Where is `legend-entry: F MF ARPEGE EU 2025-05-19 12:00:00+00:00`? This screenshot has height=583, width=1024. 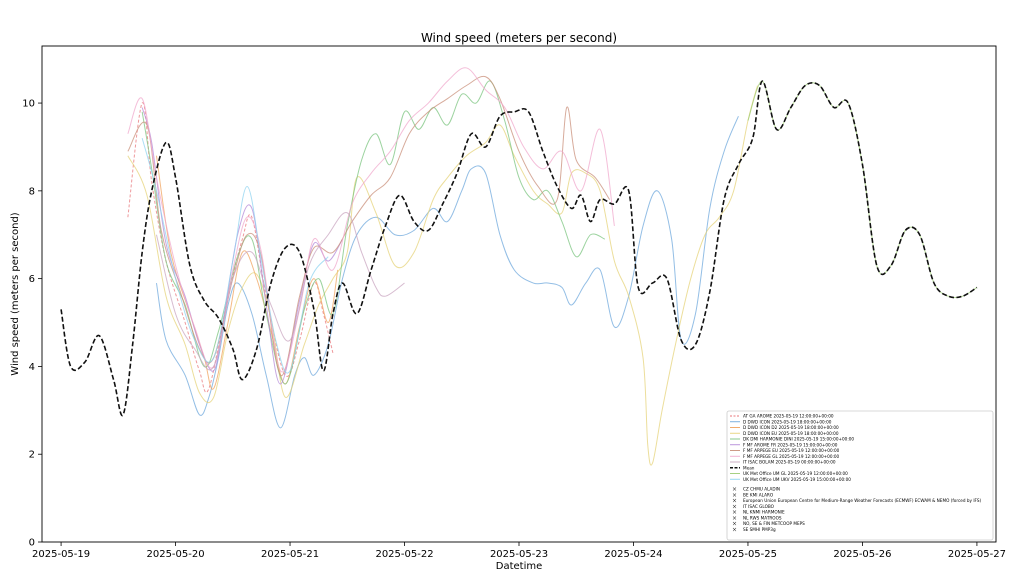 legend-entry: F MF ARPEGE EU 2025-05-19 12:00:00+00:00 is located at coordinates (791, 450).